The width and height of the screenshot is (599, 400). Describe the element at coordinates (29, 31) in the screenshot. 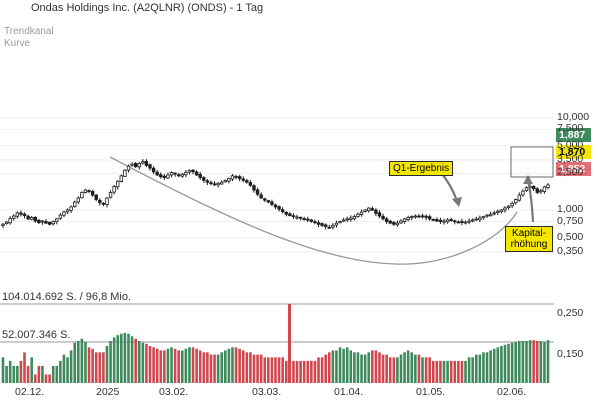

I see `legend-item-trendkanal: Trendkanal` at that location.